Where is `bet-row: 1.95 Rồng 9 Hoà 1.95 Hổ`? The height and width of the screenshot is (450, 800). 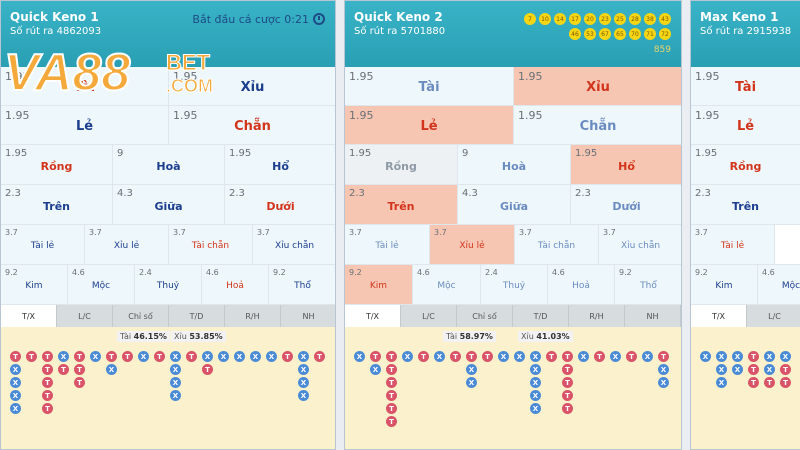
bet-row: 1.95 Rồng 9 Hoà 1.95 Hổ is located at coordinates (168, 165).